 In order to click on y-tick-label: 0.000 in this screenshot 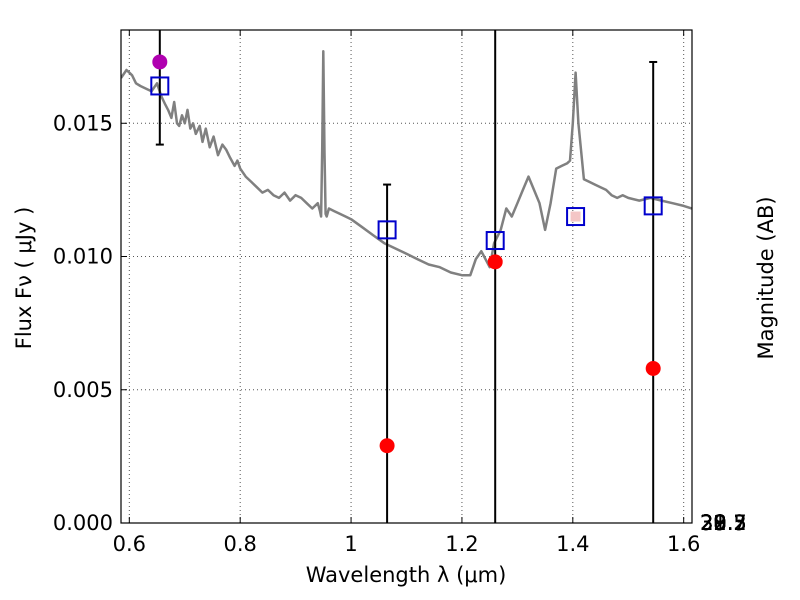, I will do `click(83, 523)`.